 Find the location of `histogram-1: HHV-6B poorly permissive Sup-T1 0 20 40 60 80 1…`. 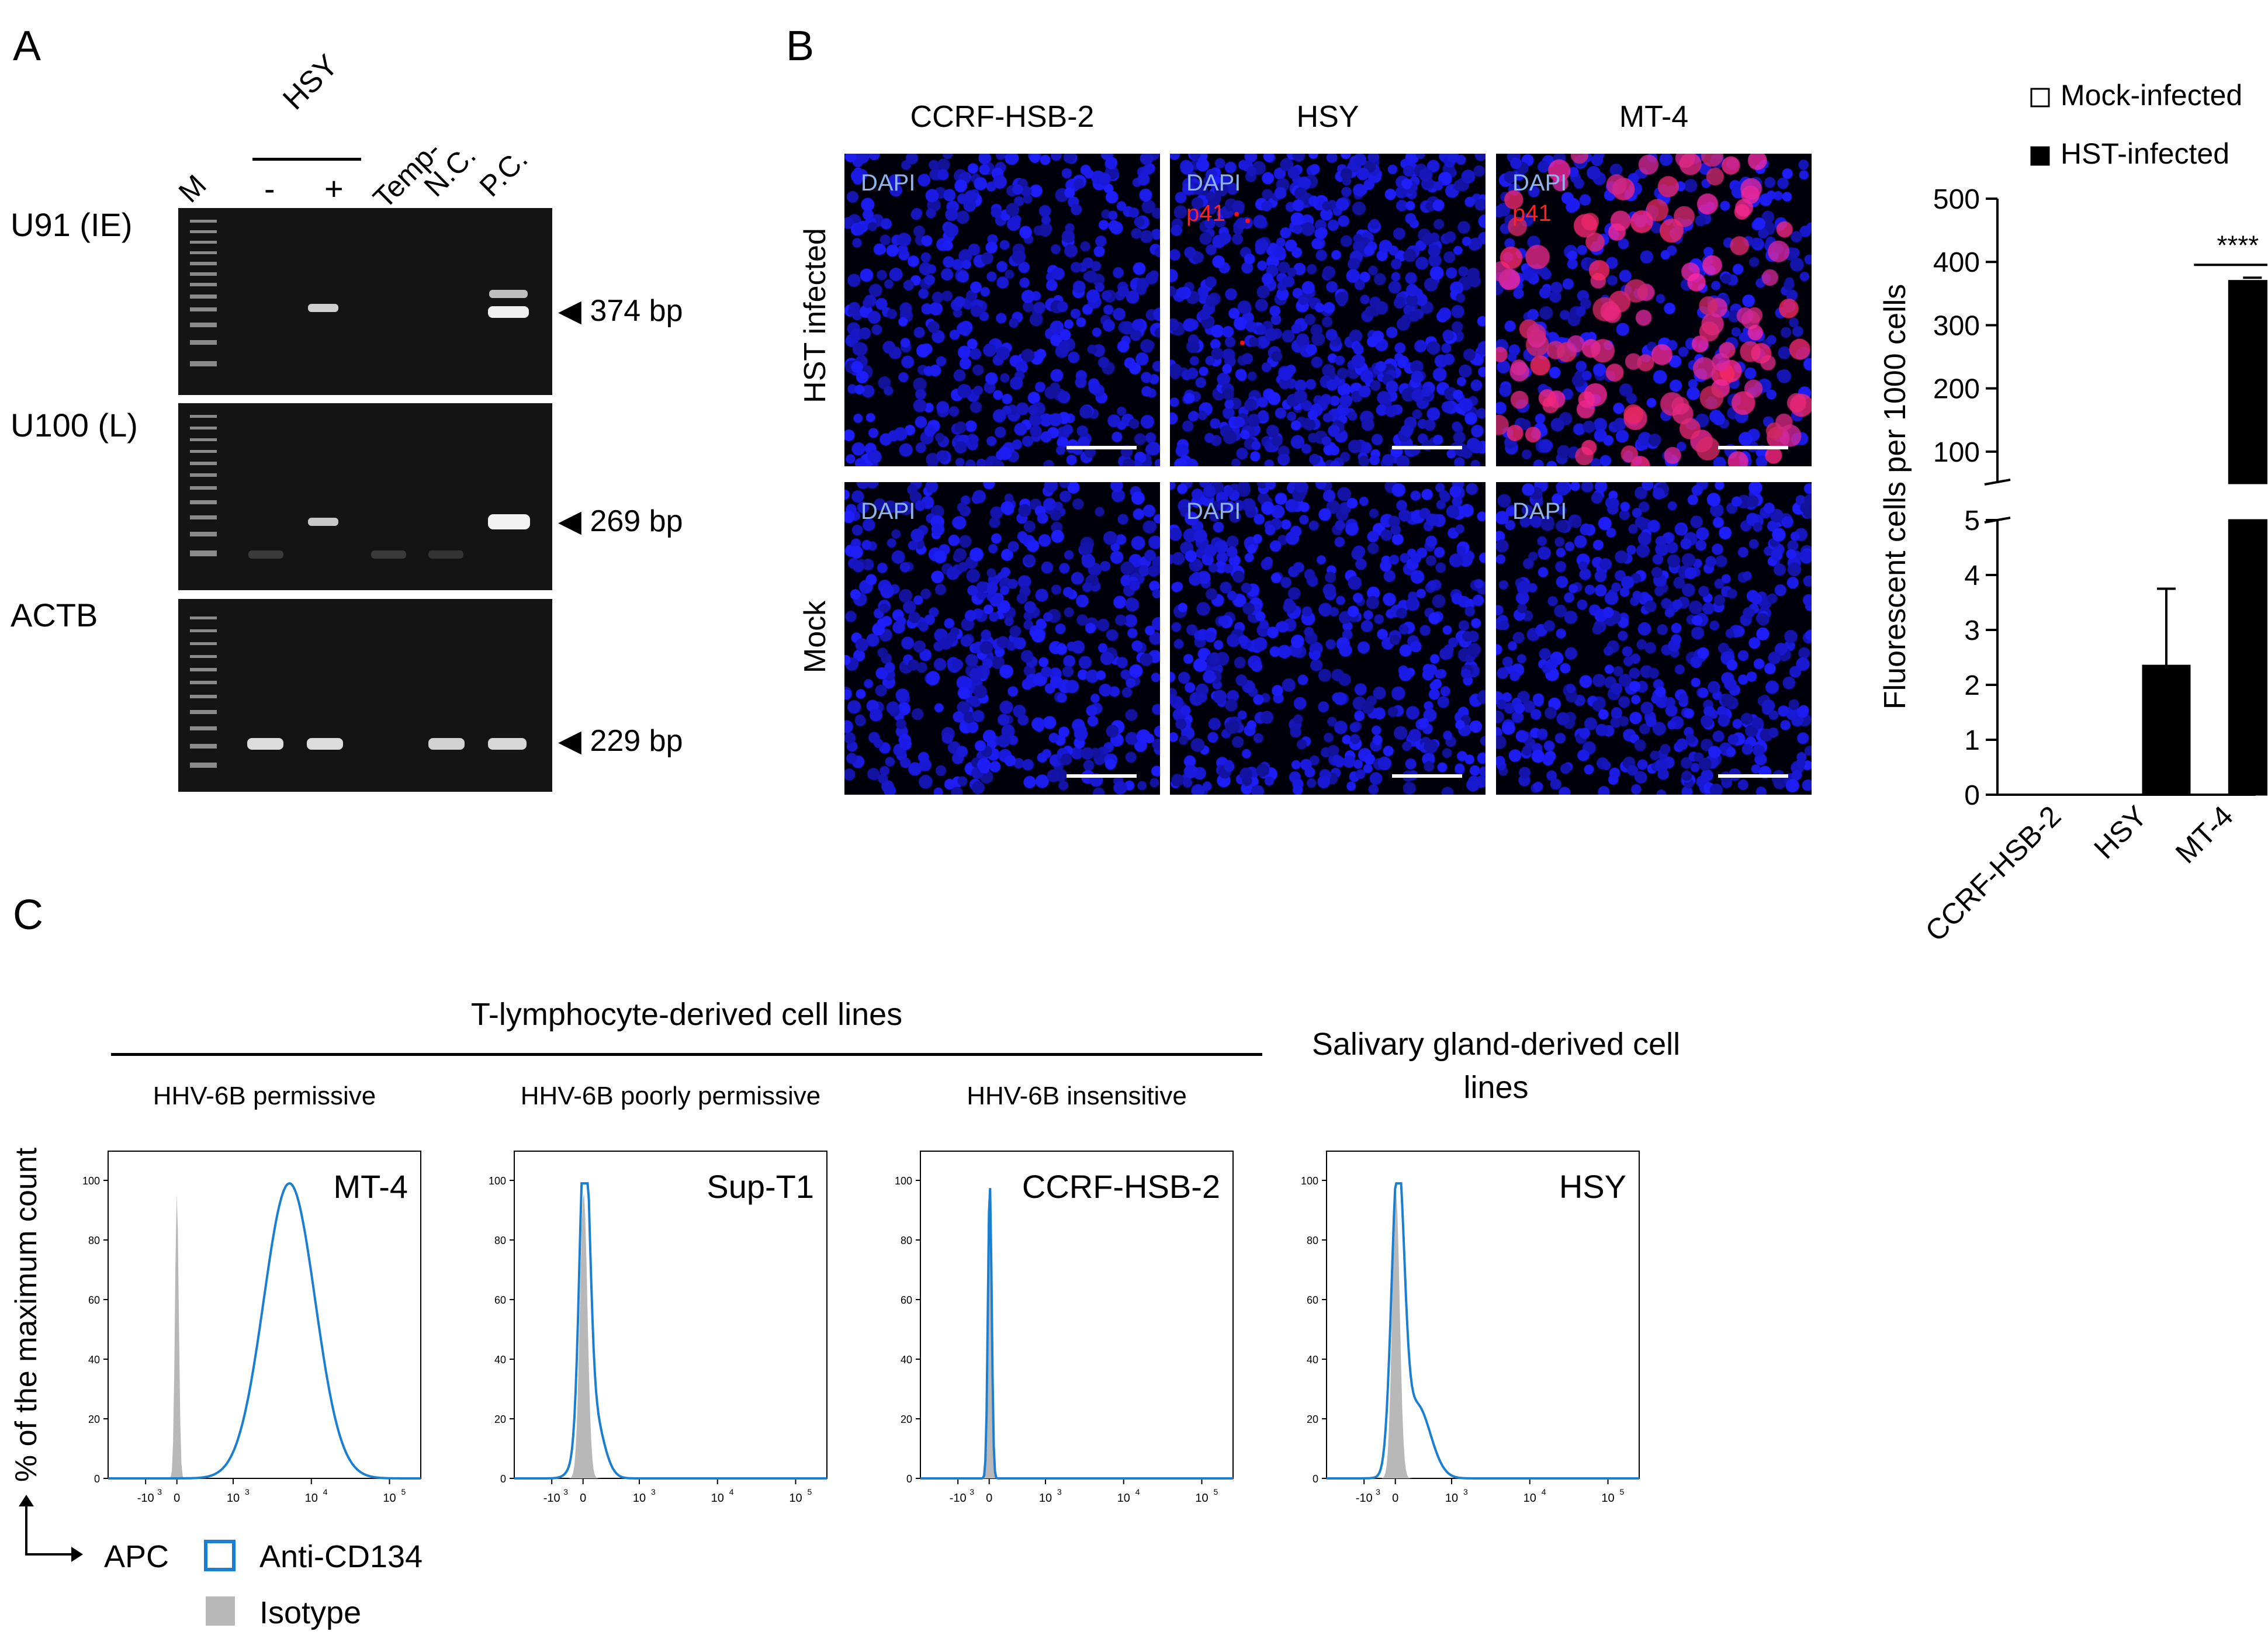

histogram-1: HHV-6B poorly permissive Sup-T1 0 20 40 60 80 1… is located at coordinates (658, 1293).